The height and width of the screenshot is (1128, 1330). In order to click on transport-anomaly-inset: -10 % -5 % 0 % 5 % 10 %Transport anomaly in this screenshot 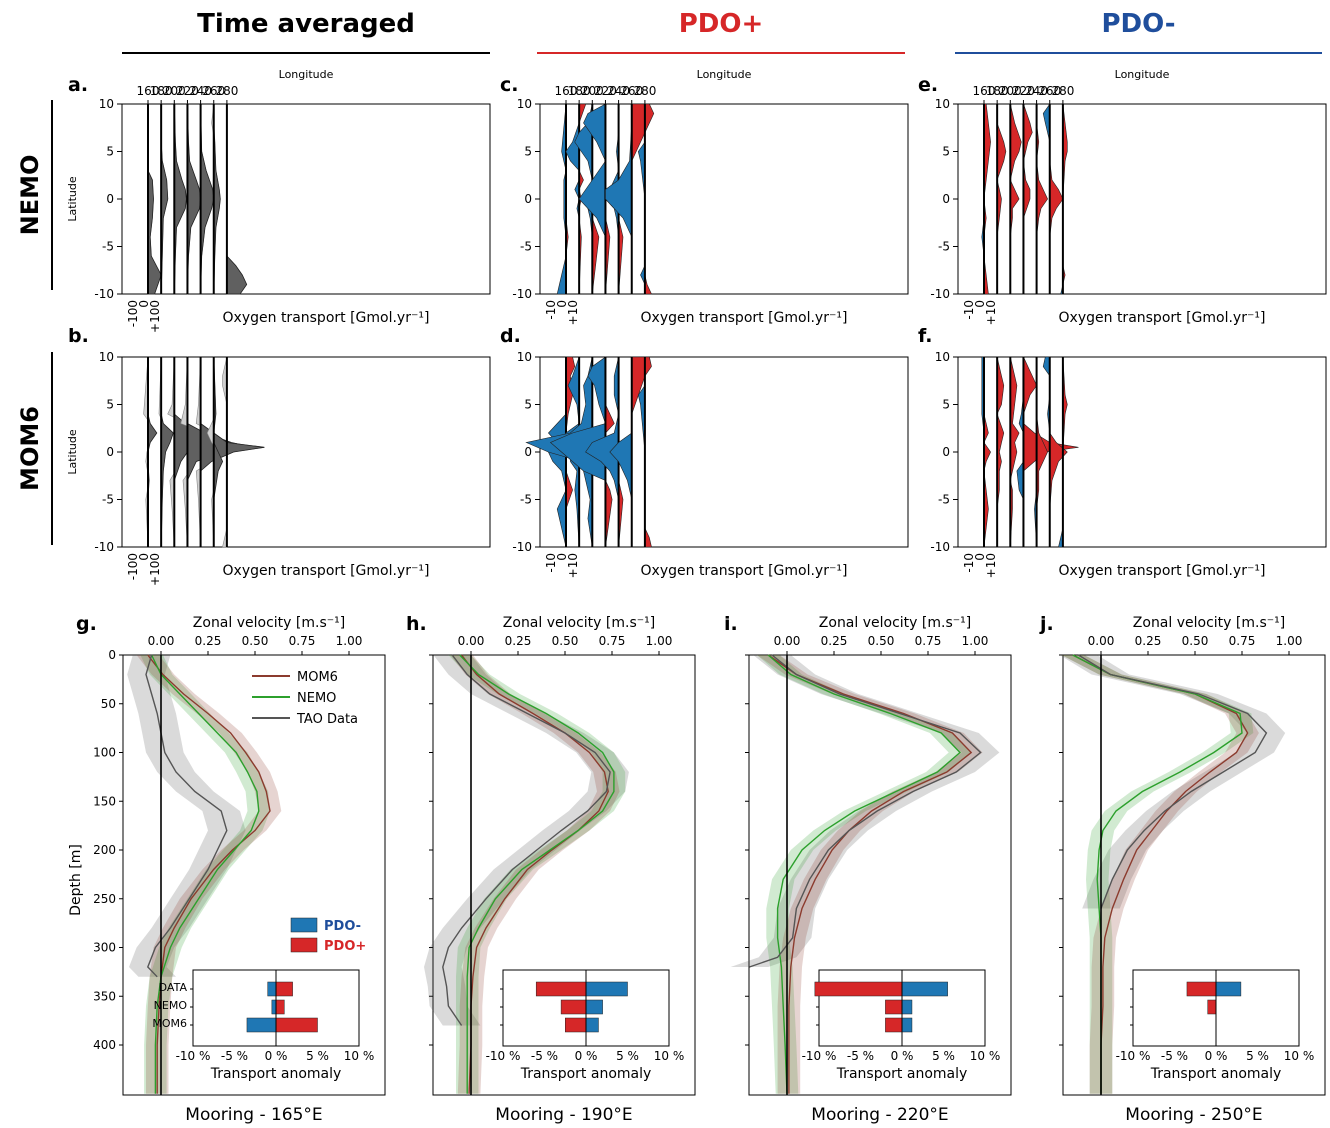, I will do `click(585, 1025)`.